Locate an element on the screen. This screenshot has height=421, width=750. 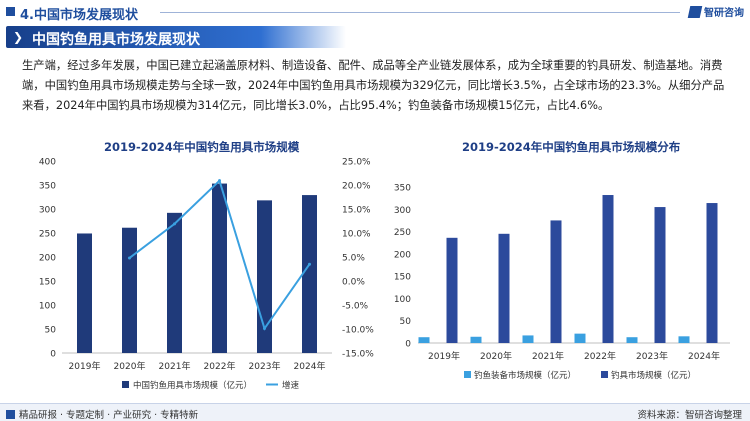
chart1-title: 2019-2024年中国钓鱼用具市场规模 is located at coordinates (202, 147).